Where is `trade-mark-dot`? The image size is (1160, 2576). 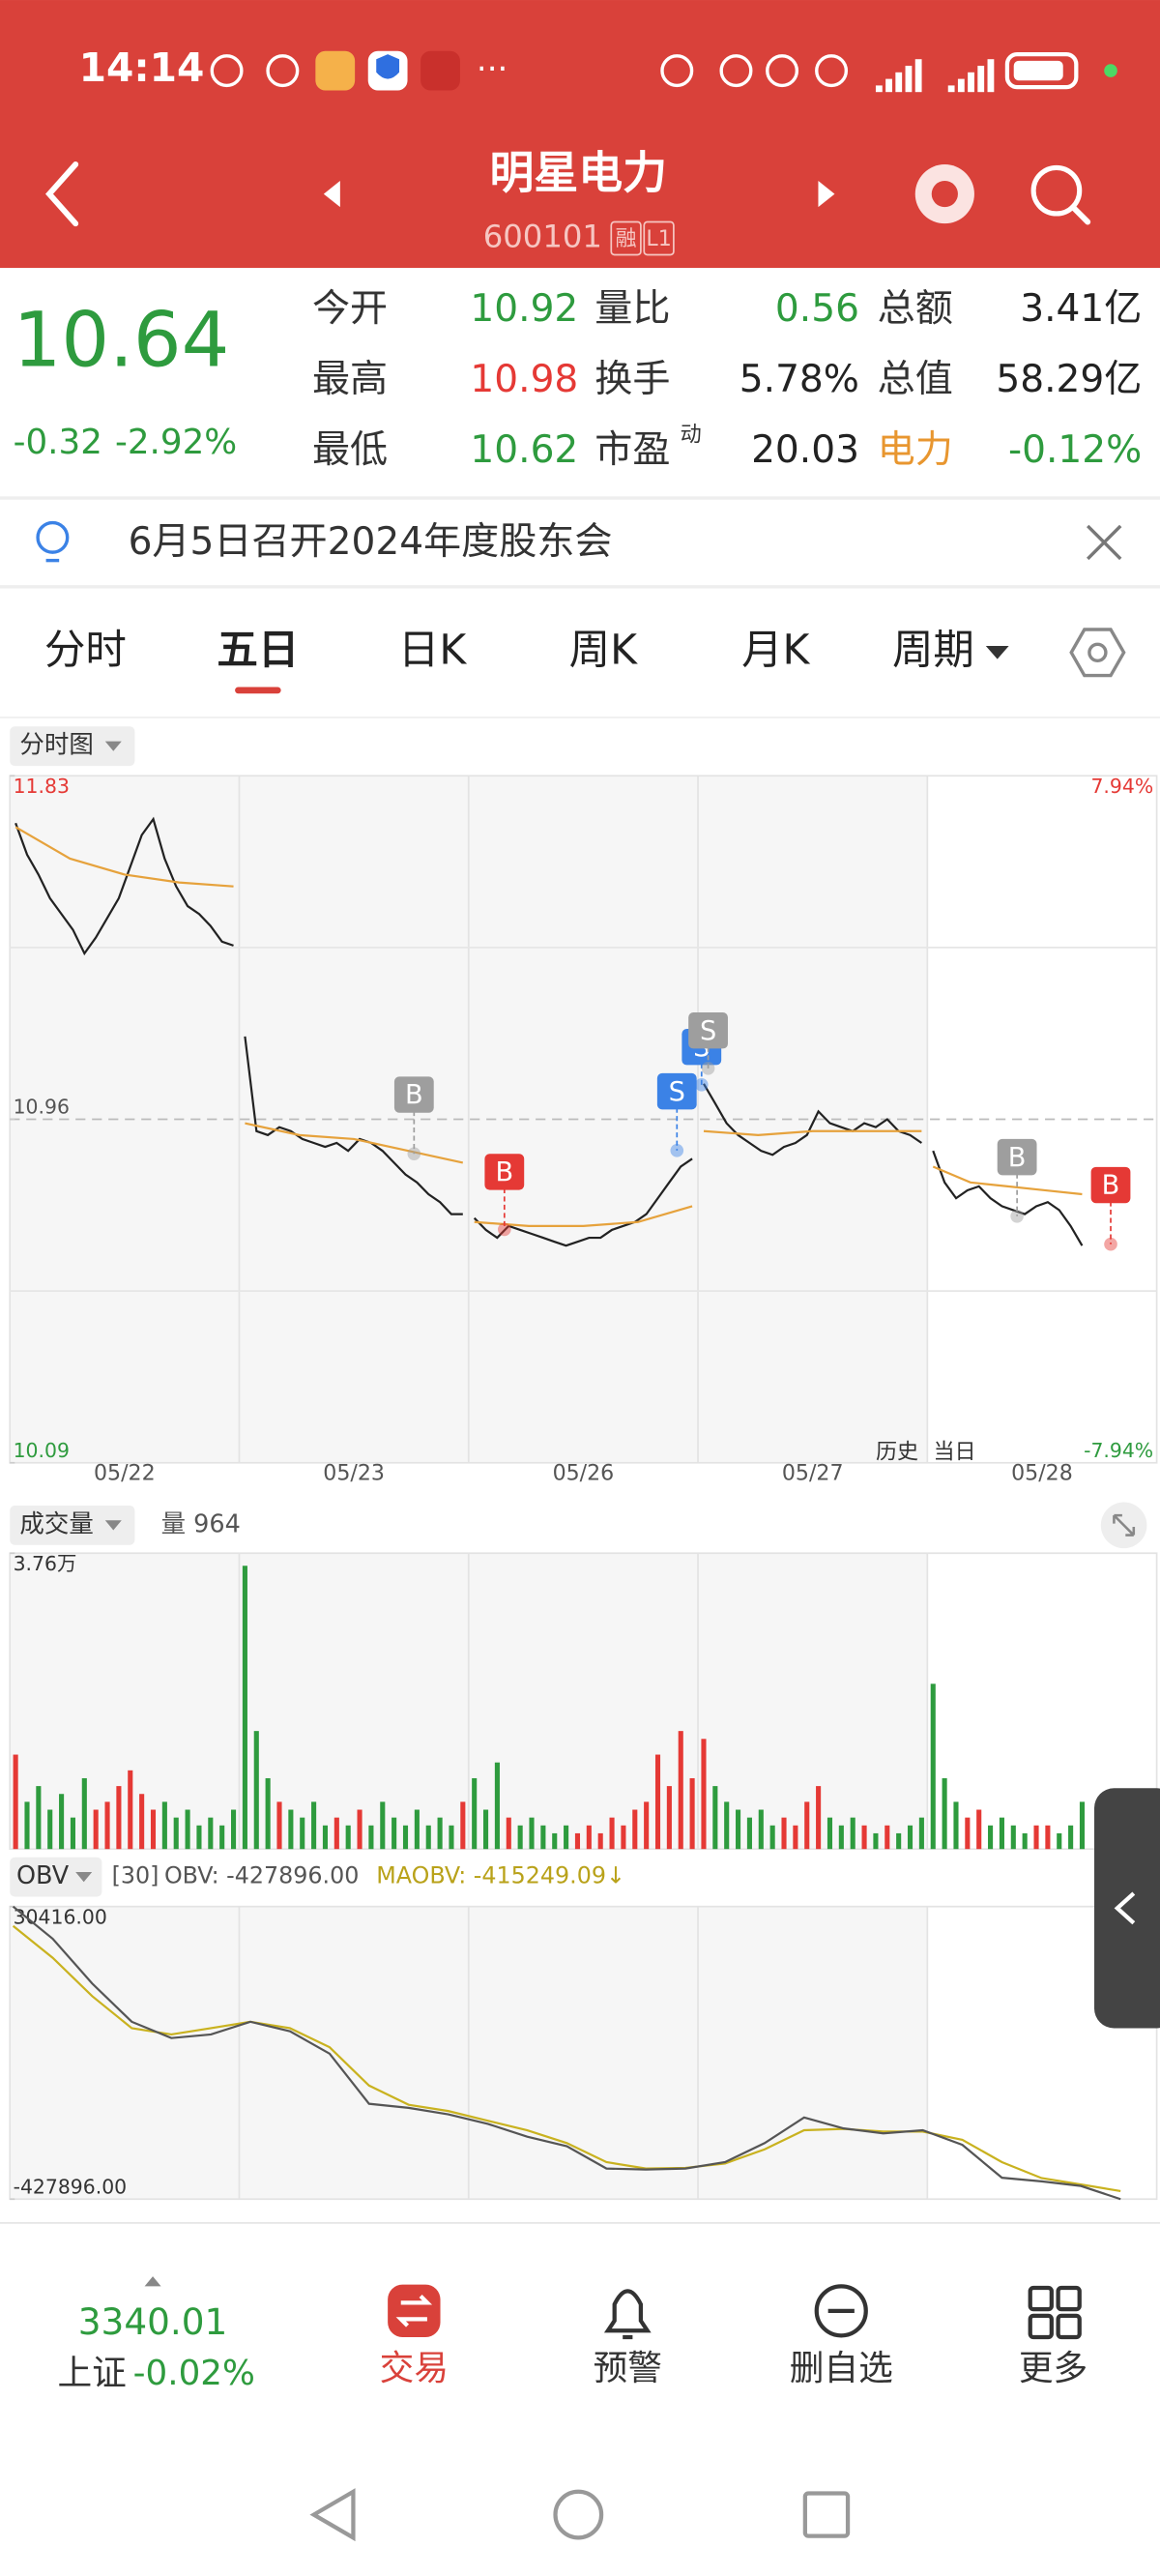 trade-mark-dot is located at coordinates (701, 1085).